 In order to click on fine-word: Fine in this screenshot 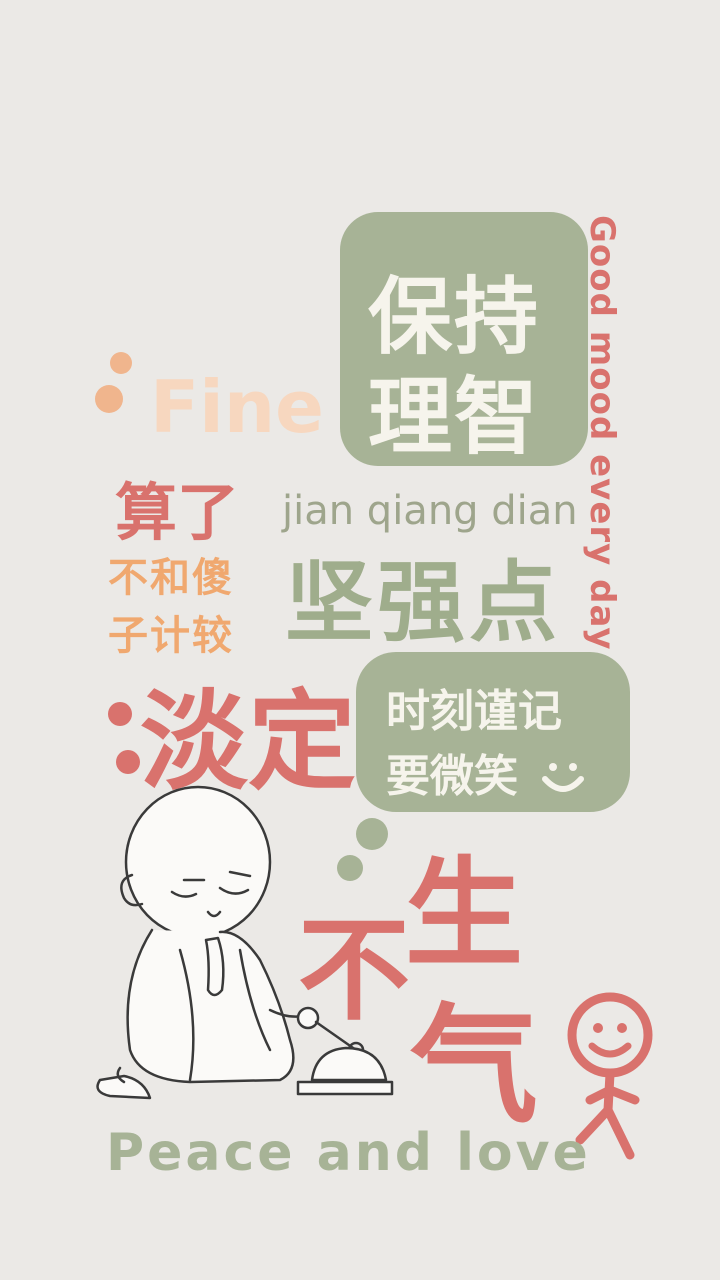, I will do `click(237, 407)`.